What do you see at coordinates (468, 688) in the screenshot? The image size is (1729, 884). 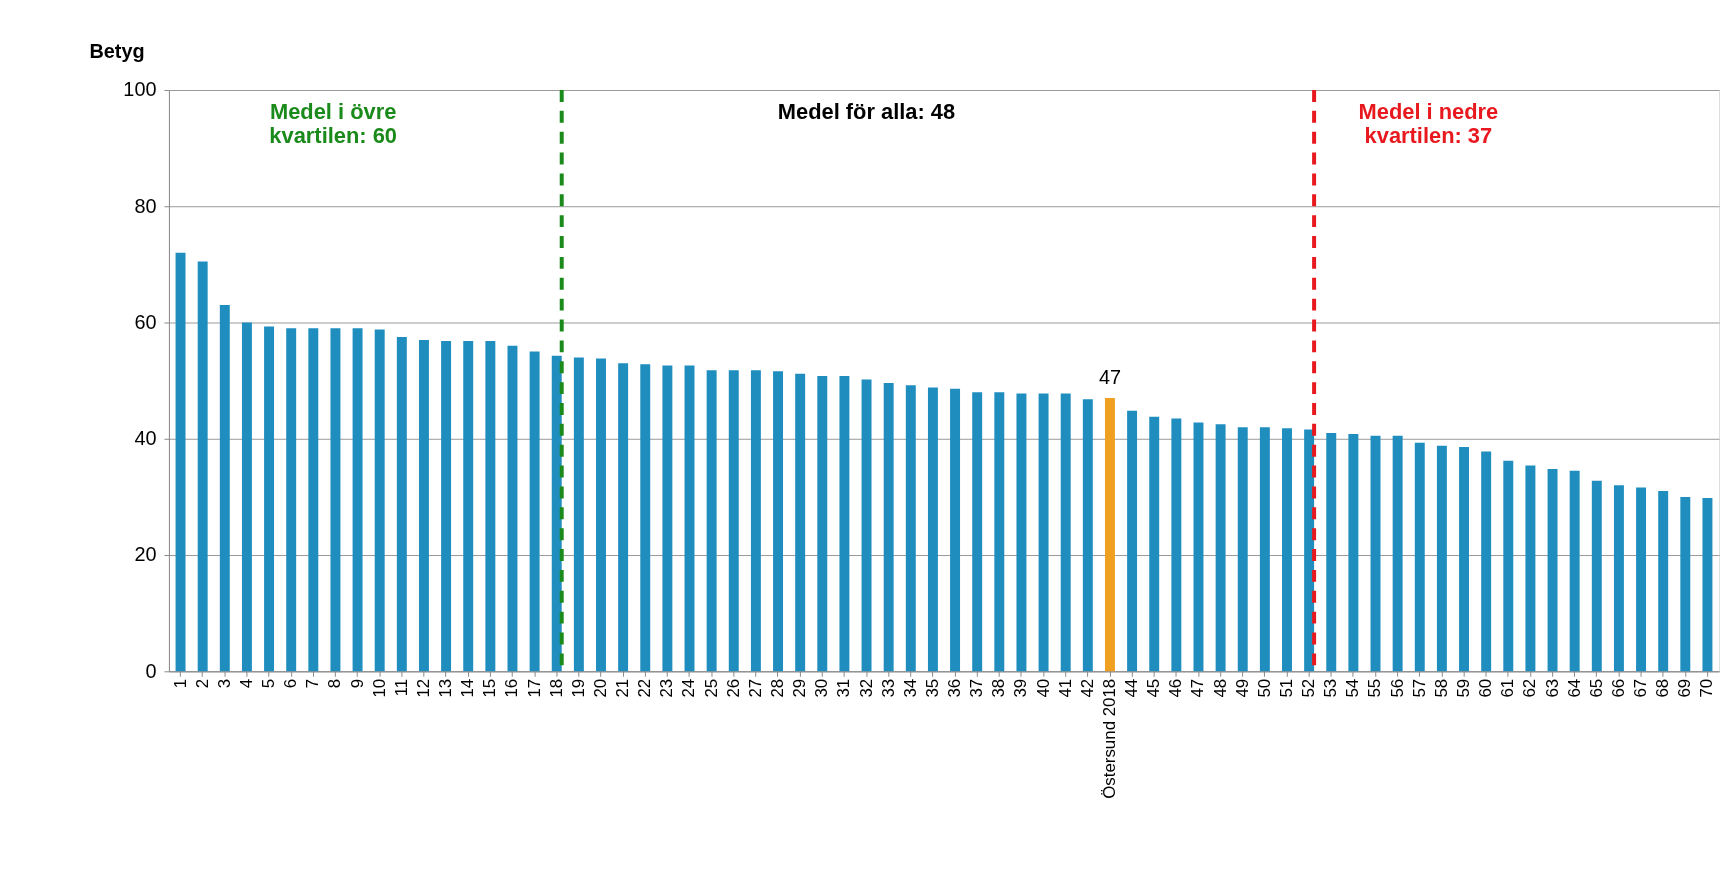 I see `x-tick-label: 14` at bounding box center [468, 688].